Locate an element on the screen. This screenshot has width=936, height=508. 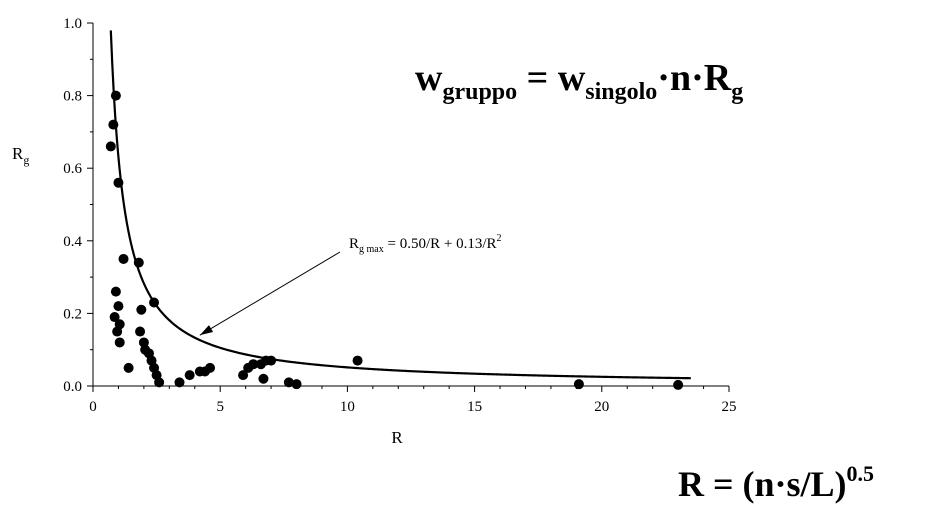
formula-top-sub1: gruppo is located at coordinates (479, 92).